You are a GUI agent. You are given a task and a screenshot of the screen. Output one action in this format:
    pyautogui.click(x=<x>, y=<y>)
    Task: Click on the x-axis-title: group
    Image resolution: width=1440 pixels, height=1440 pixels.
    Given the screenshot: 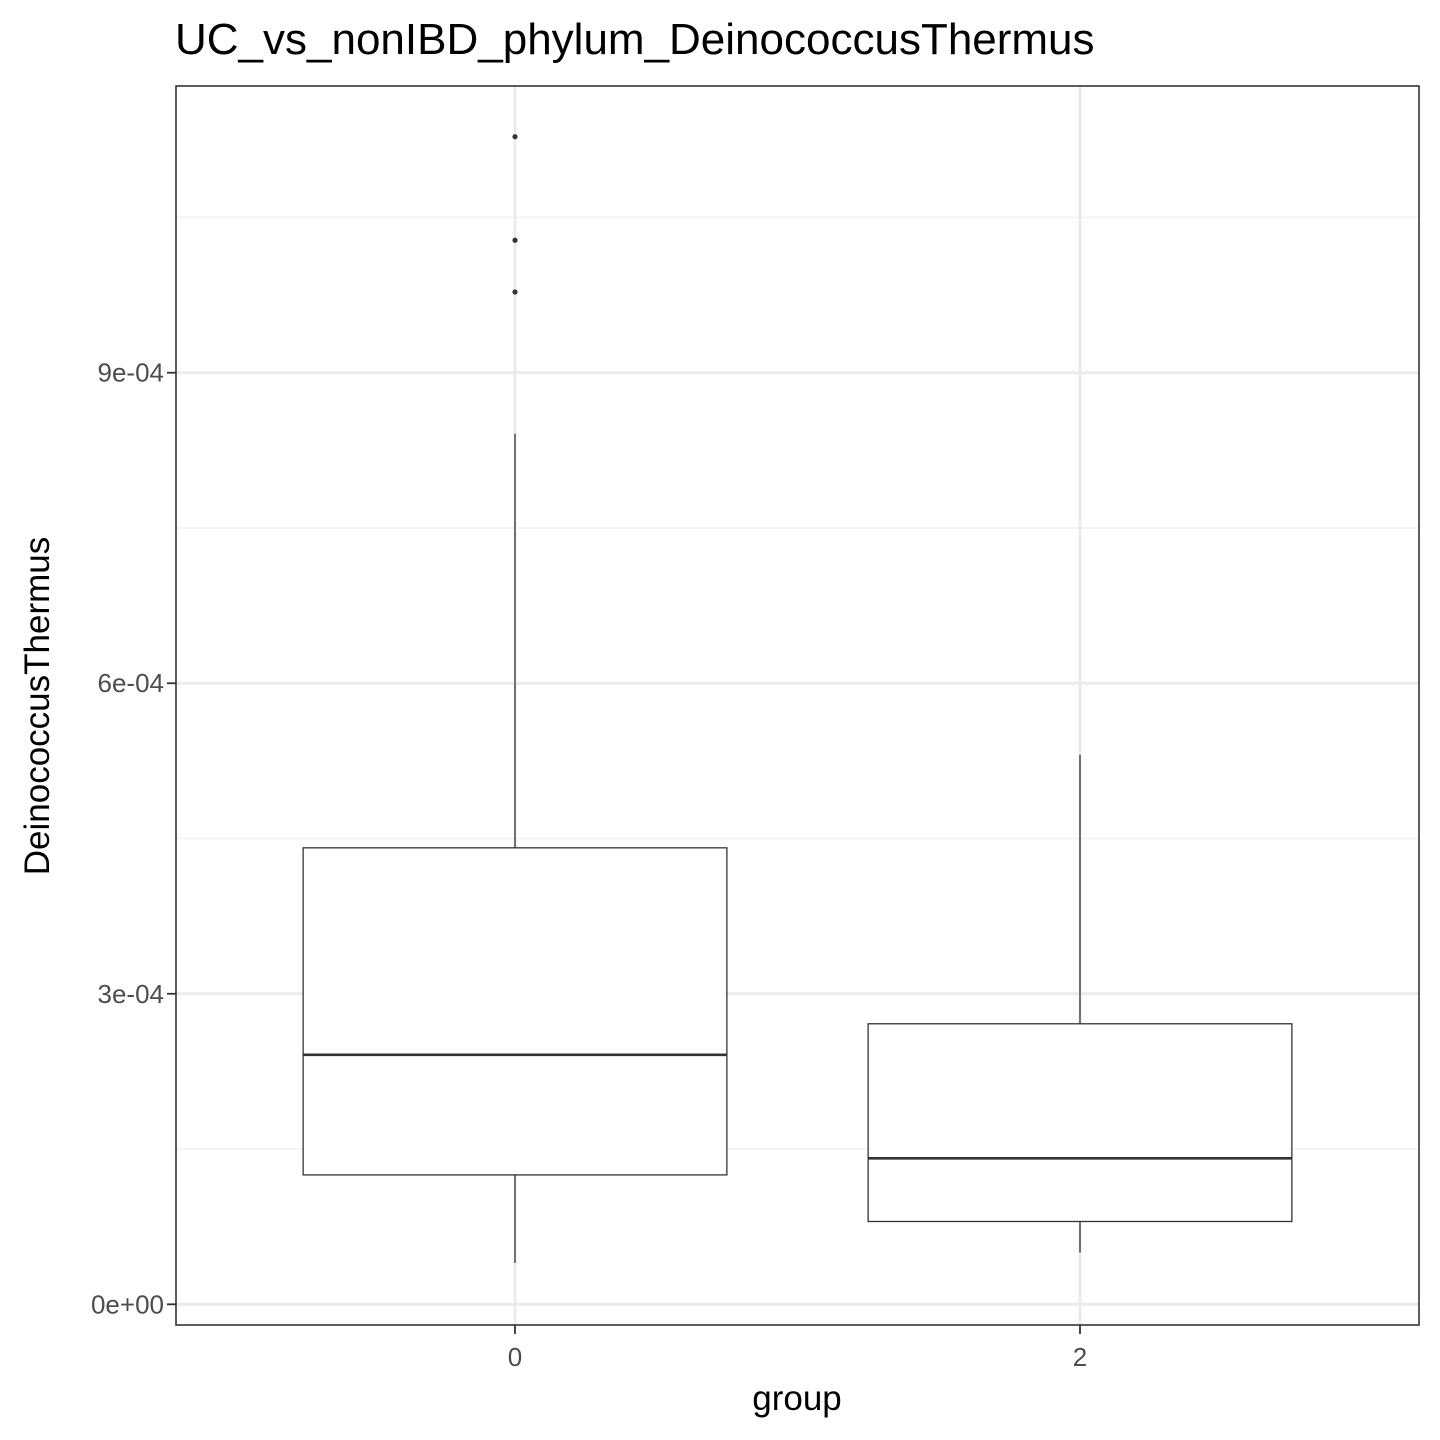 What is the action you would take?
    pyautogui.click(x=797, y=1398)
    